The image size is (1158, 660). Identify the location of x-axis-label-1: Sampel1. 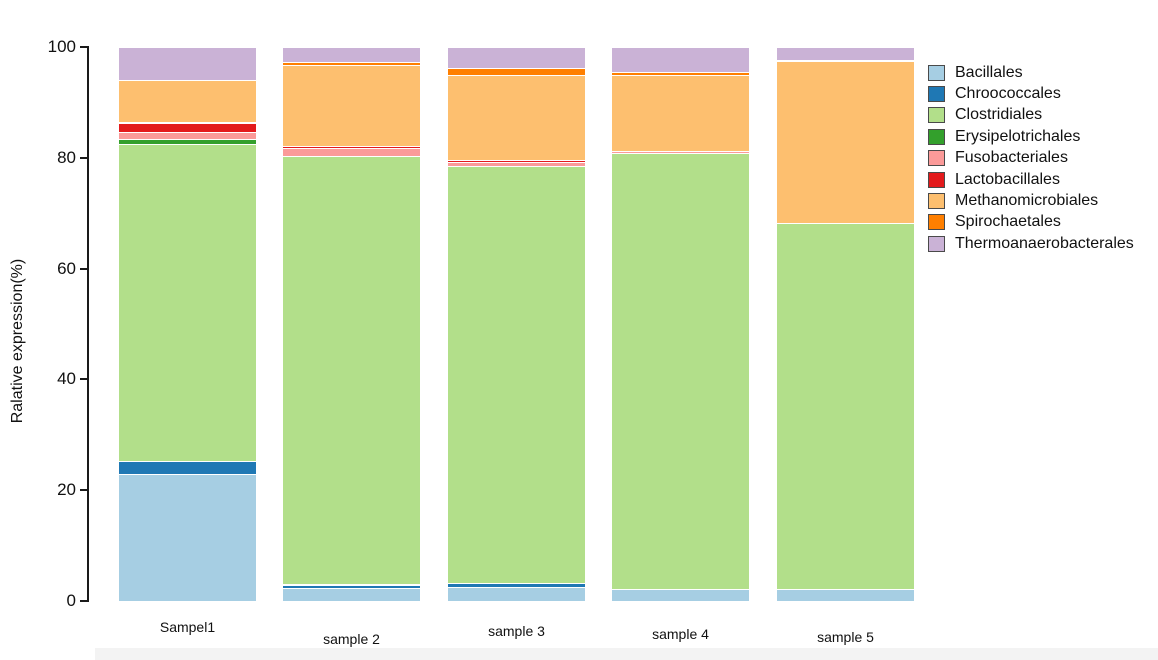
(187, 627).